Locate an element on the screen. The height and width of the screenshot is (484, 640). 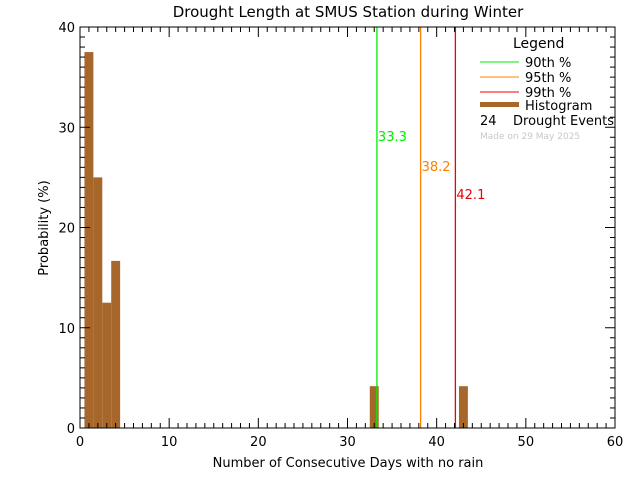
percentile-label: 33.3 is located at coordinates (392, 137).